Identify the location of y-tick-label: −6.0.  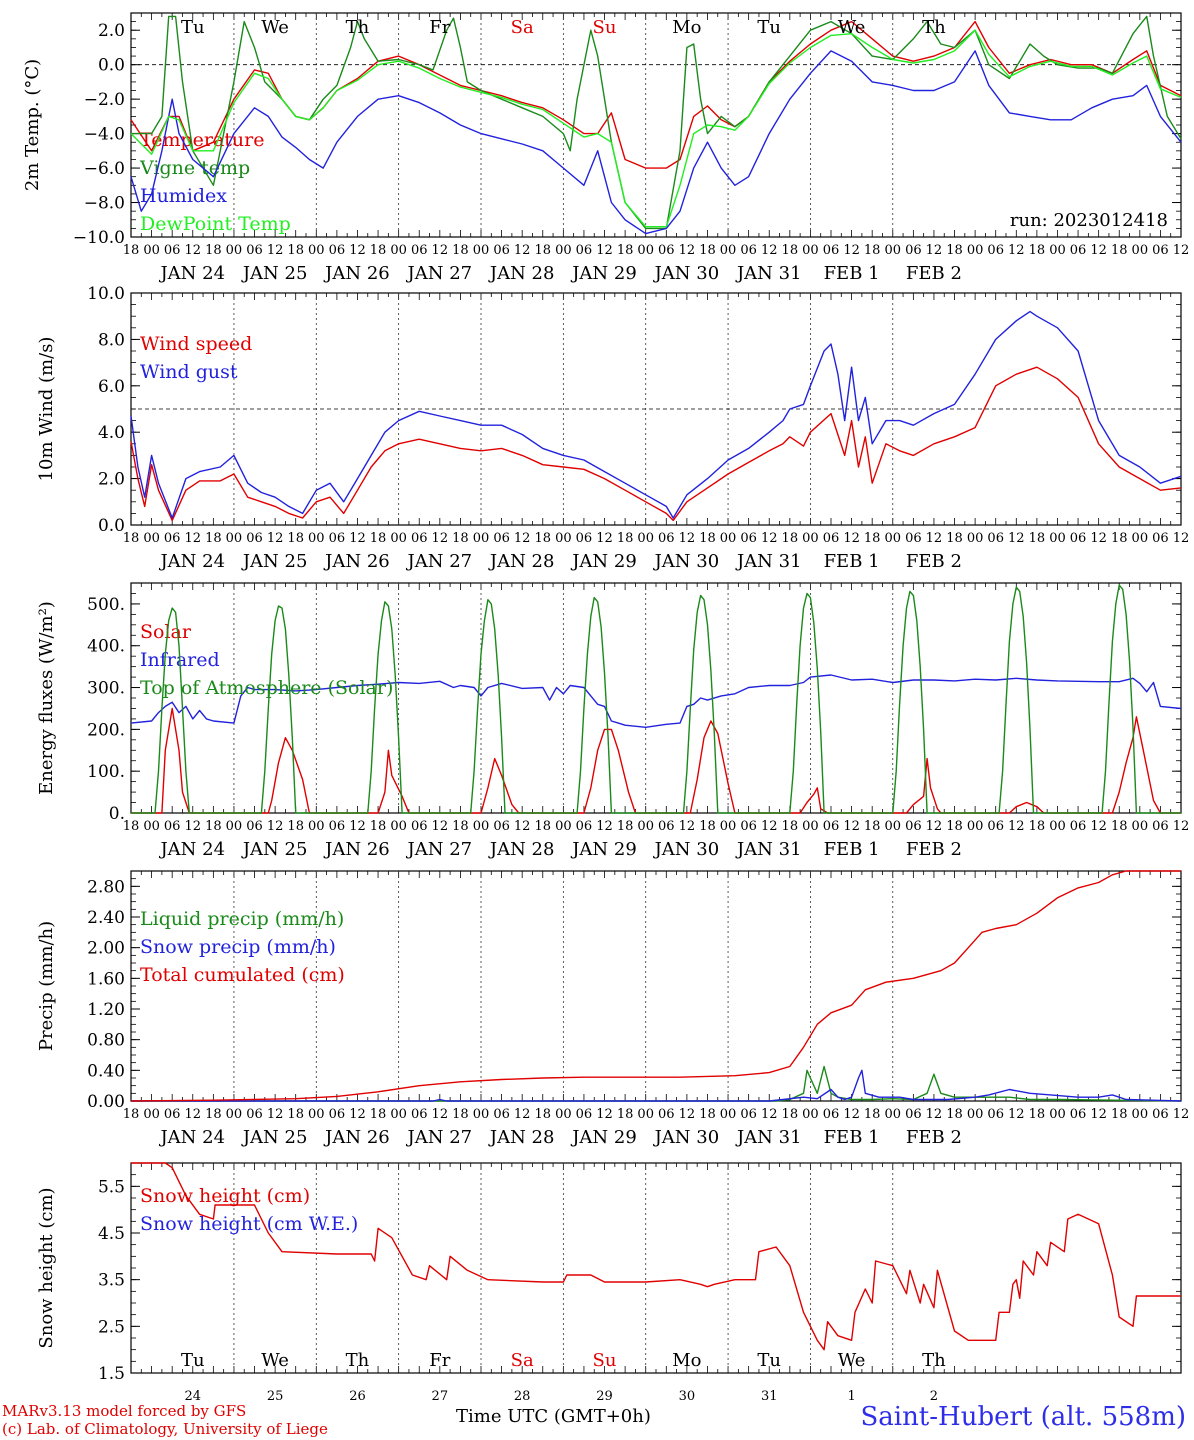
(104, 169).